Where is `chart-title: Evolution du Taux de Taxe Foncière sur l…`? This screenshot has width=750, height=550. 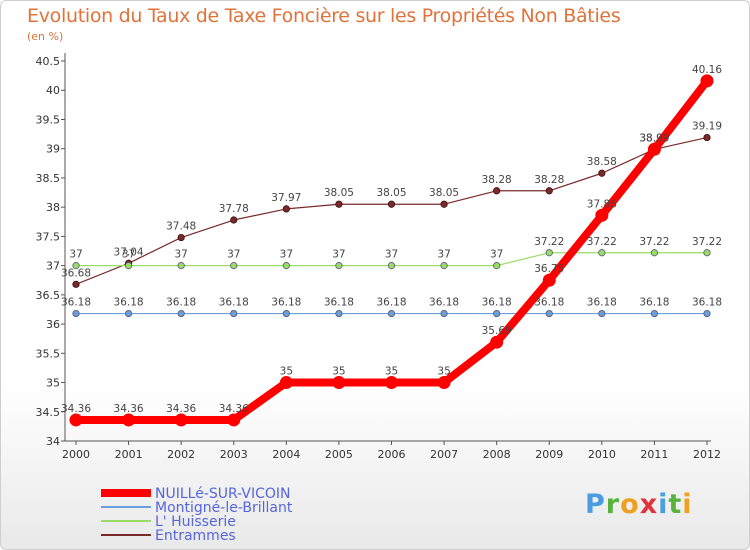
chart-title: Evolution du Taux de Taxe Foncière sur l… is located at coordinates (324, 16).